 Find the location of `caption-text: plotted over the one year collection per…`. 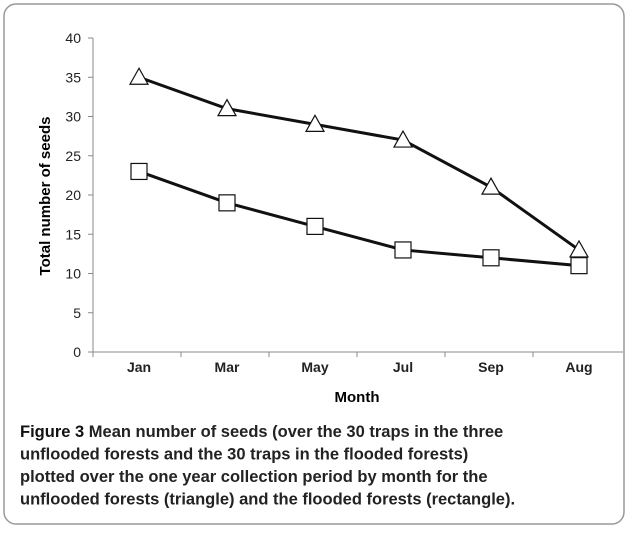

caption-text: plotted over the one year collection per… is located at coordinates (254, 477).